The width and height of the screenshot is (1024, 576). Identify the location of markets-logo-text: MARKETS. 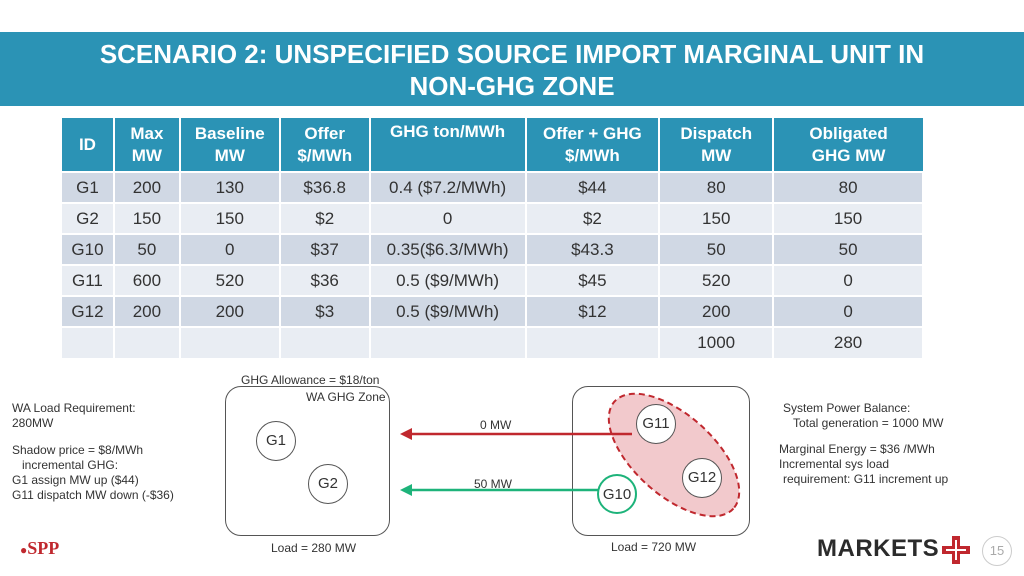
(878, 548).